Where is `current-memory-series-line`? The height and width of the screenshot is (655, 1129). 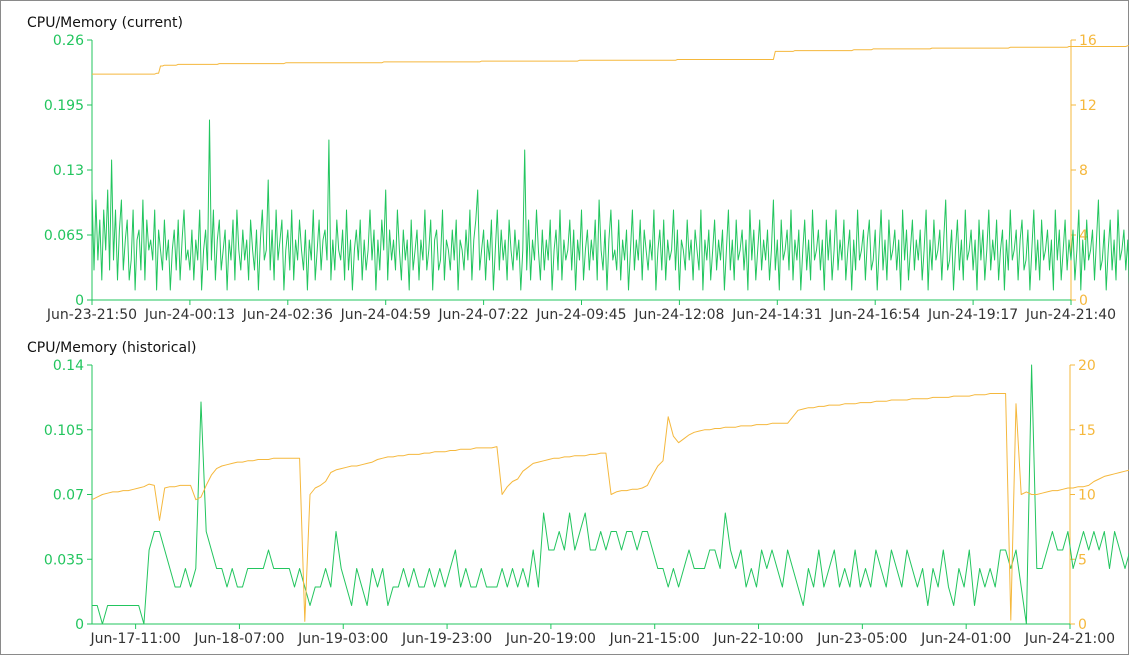 current-memory-series-line is located at coordinates (610, 60).